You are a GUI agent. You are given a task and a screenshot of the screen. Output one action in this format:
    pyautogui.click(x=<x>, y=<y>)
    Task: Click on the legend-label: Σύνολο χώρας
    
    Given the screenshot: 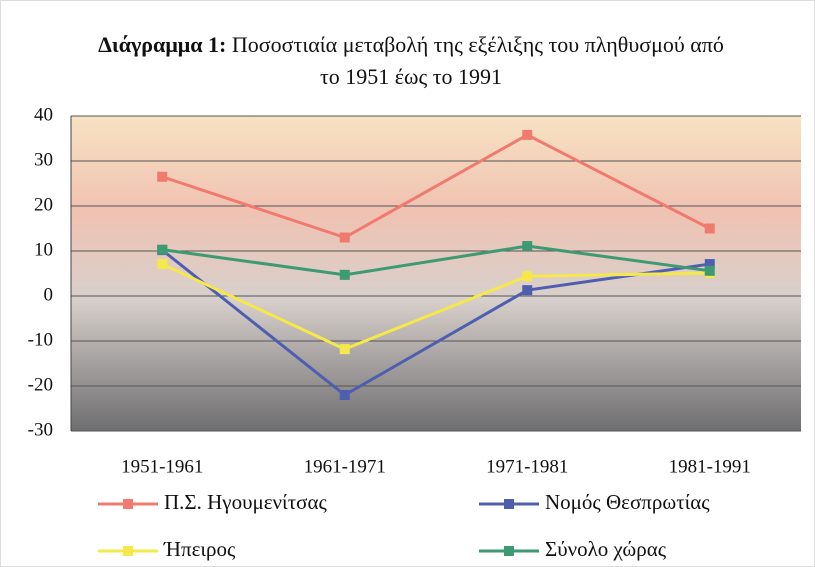 What is the action you would take?
    pyautogui.click(x=606, y=549)
    